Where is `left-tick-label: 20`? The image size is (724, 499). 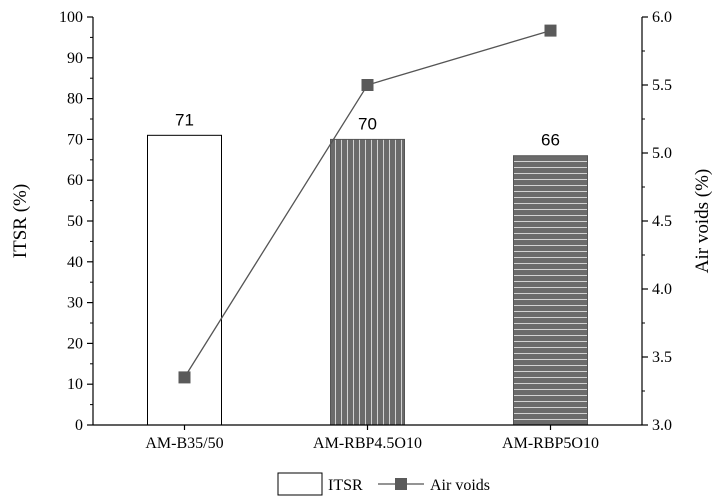 left-tick-label: 20 is located at coordinates (75, 343).